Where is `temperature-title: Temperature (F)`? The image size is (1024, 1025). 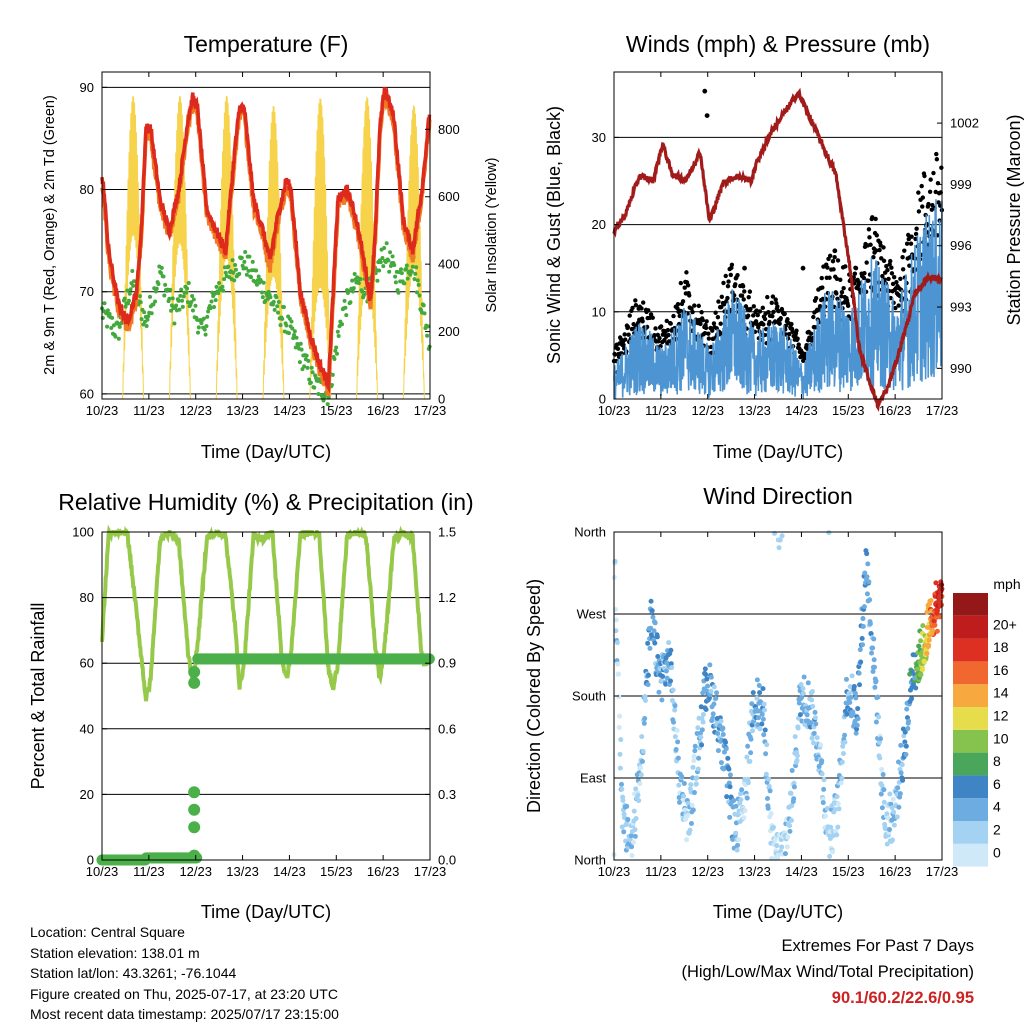 temperature-title: Temperature (F) is located at coordinates (266, 44).